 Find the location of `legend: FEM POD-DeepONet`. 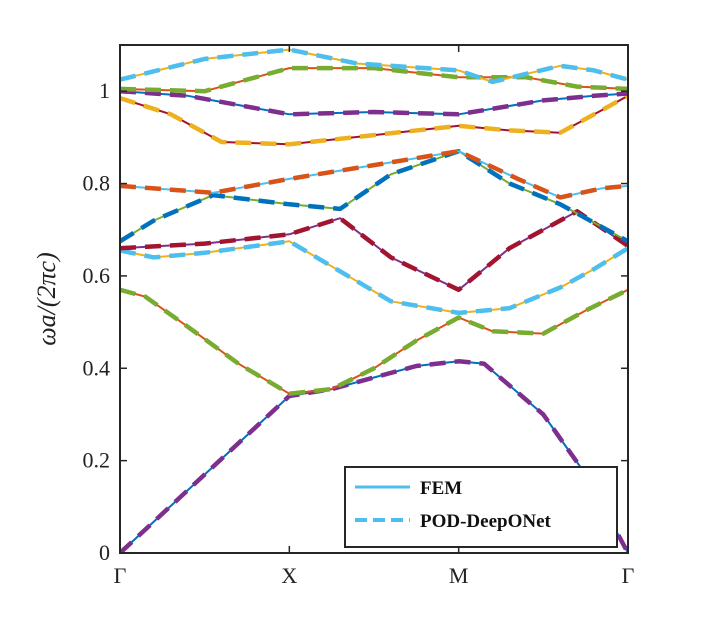

legend: FEM POD-DeepONet is located at coordinates (481, 507).